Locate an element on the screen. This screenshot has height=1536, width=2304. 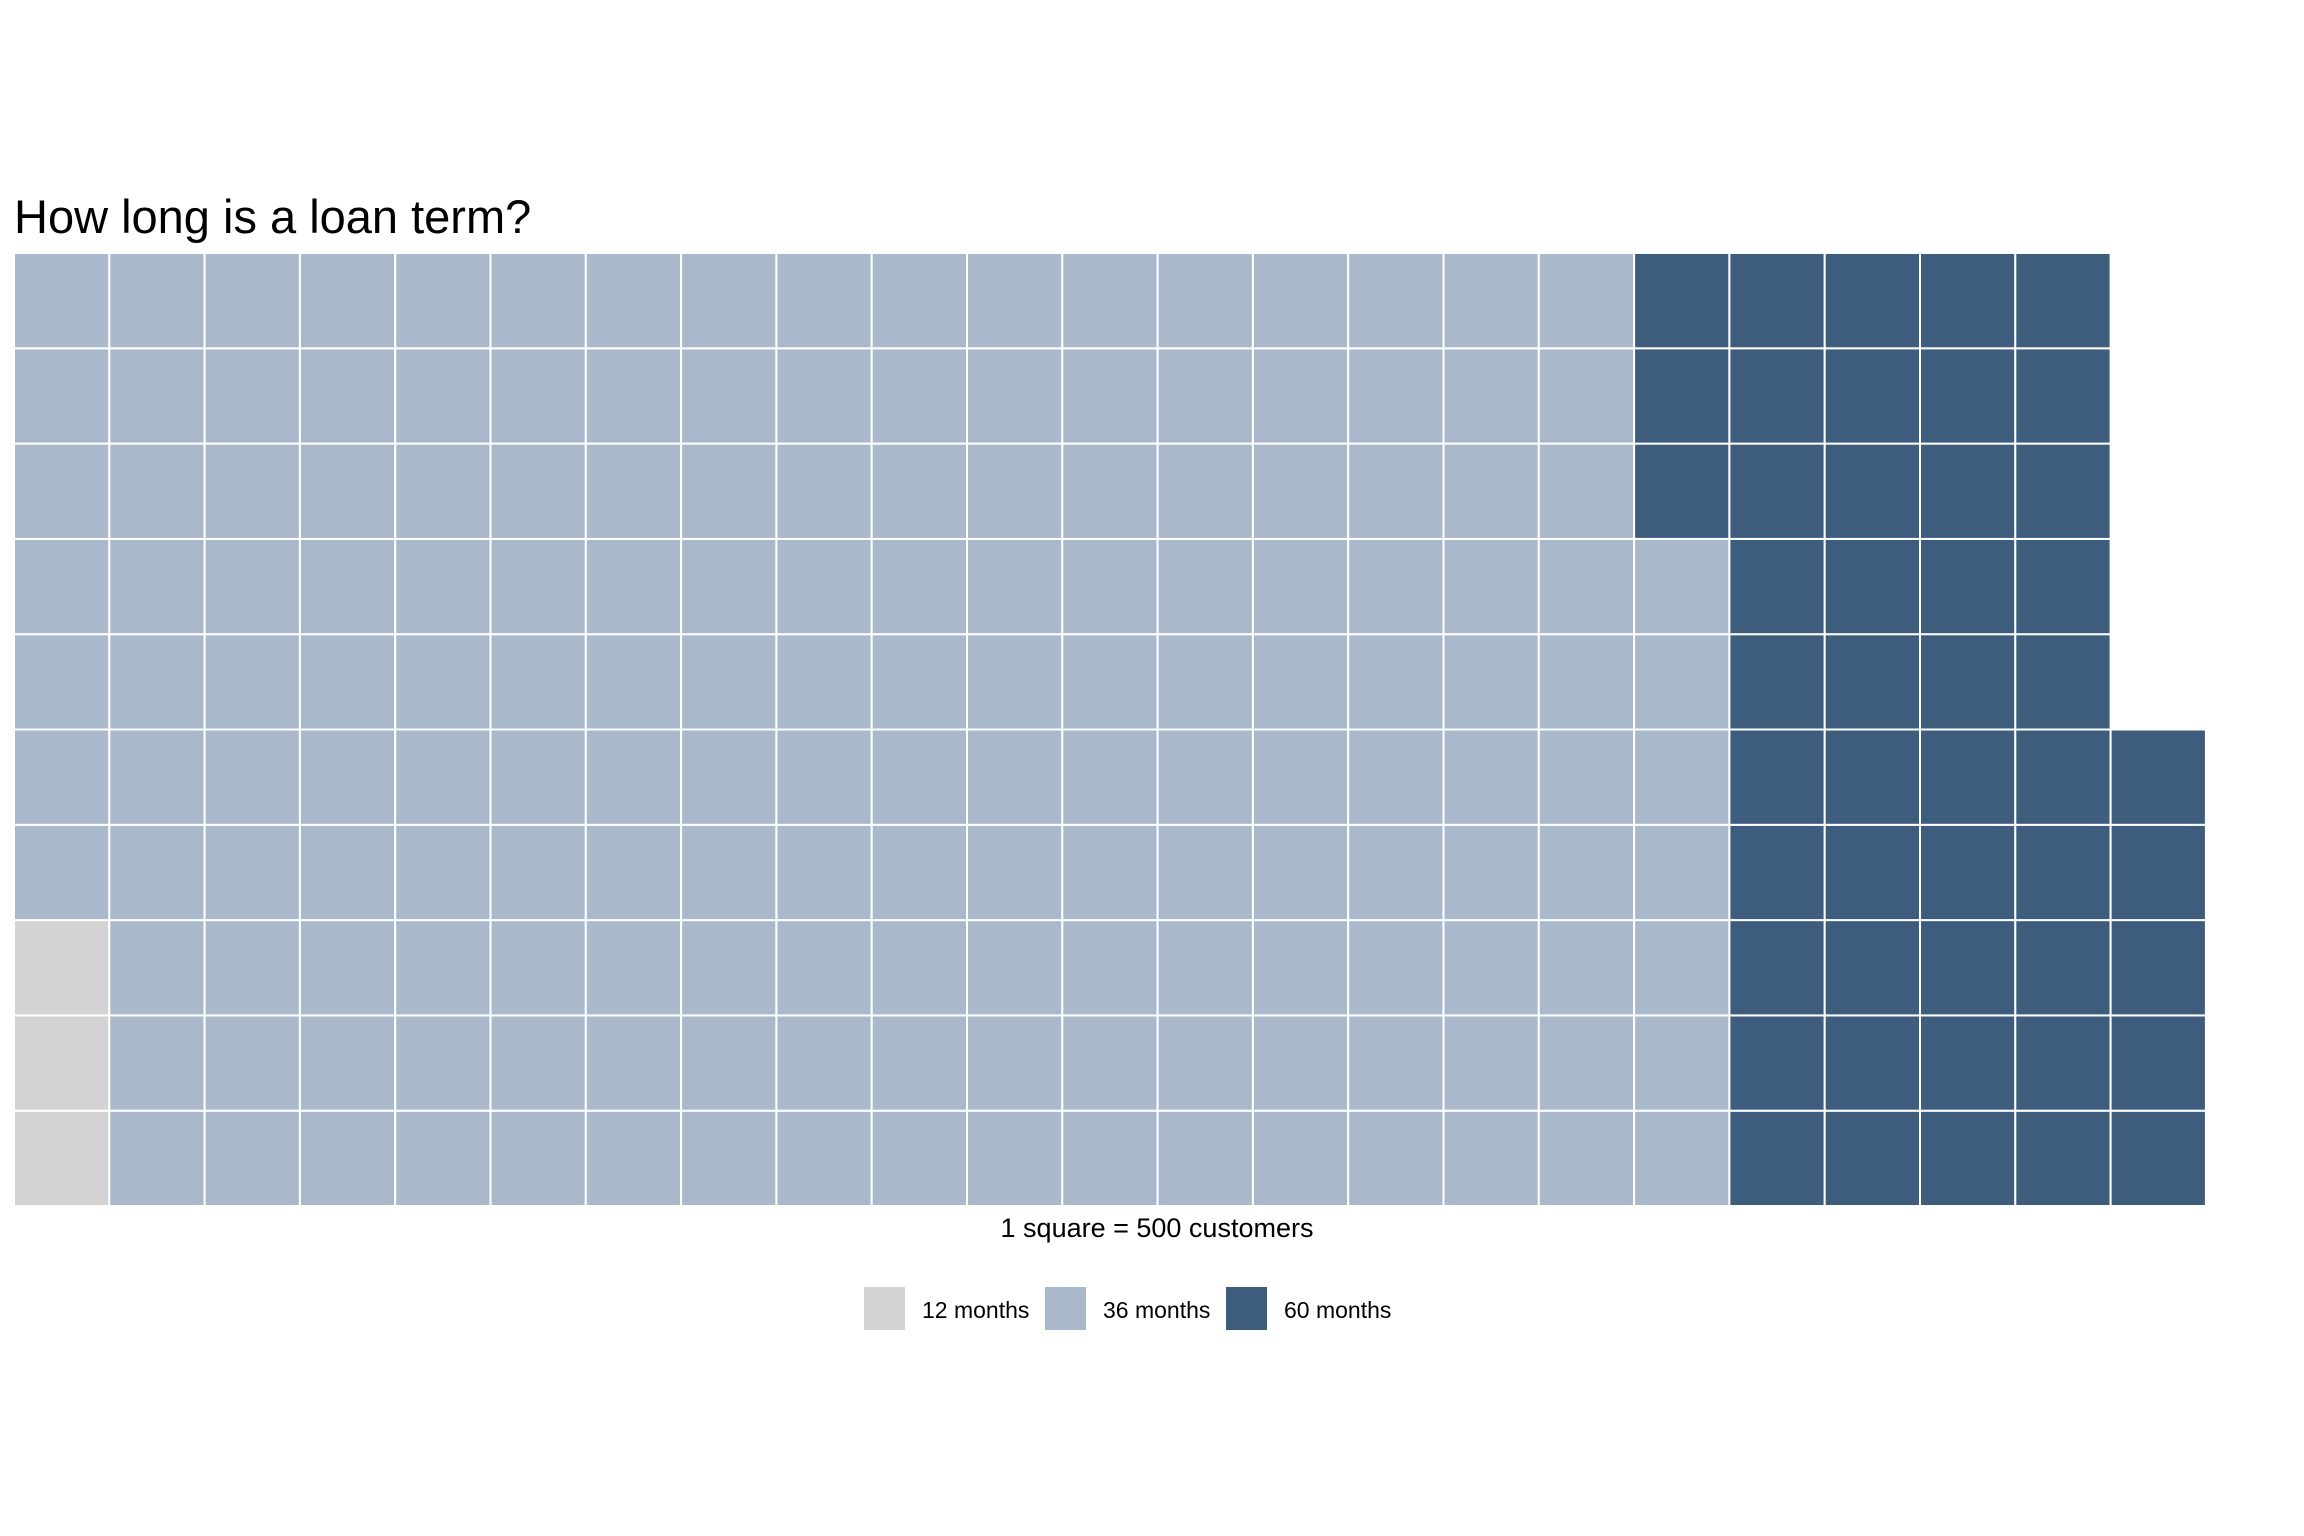
legend-label: 12 months is located at coordinates (975, 1310).